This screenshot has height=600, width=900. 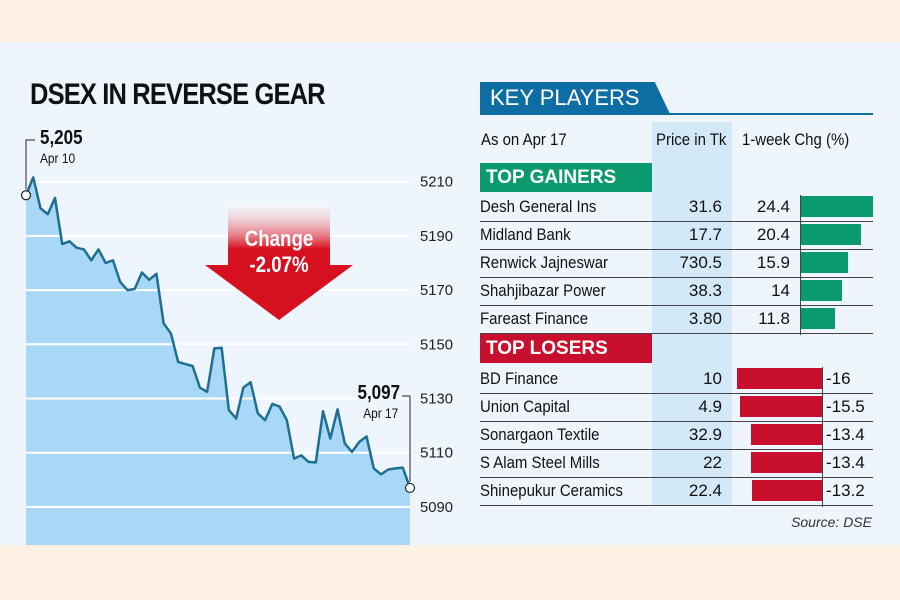 I want to click on y-tick-label: 5130, so click(x=436, y=399).